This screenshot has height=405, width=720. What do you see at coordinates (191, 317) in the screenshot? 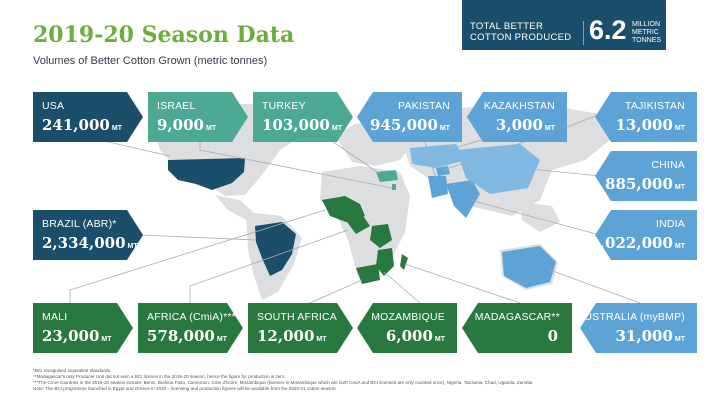
I see `country-label: AFRICA (CmiA)***` at bounding box center [191, 317].